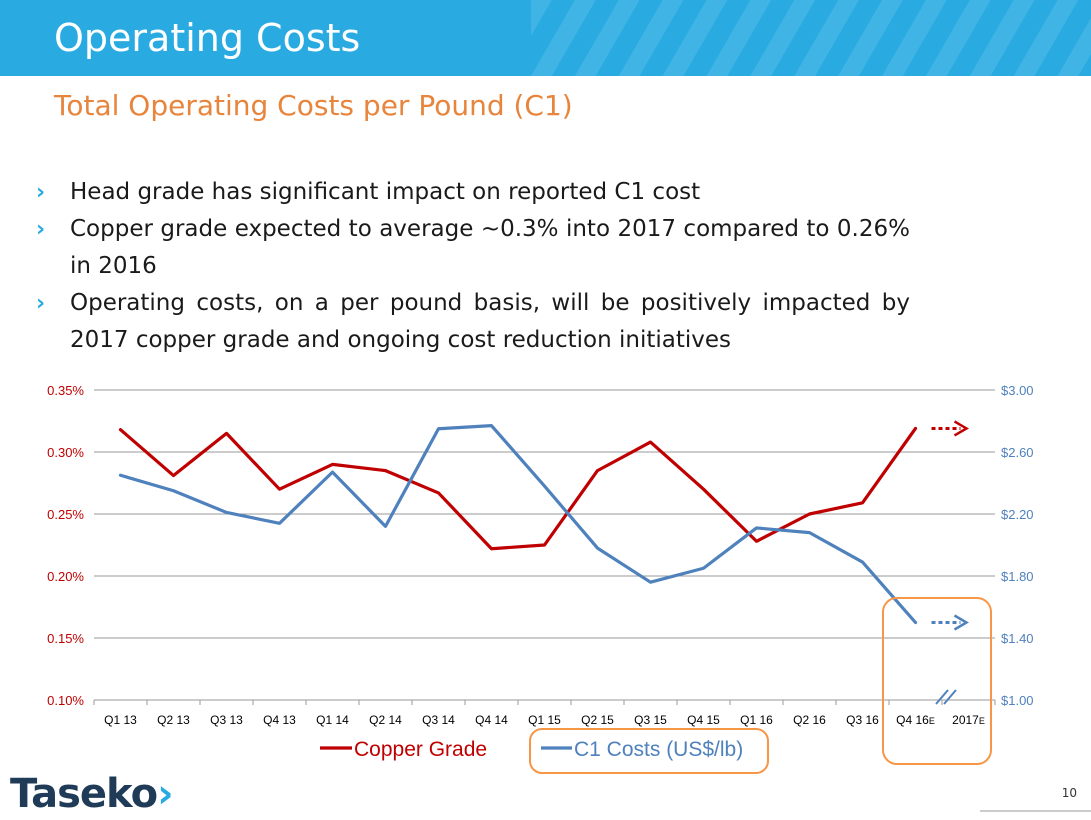 The image size is (1091, 820). What do you see at coordinates (703, 720) in the screenshot?
I see `x-axis-tick-label: Q4 15` at bounding box center [703, 720].